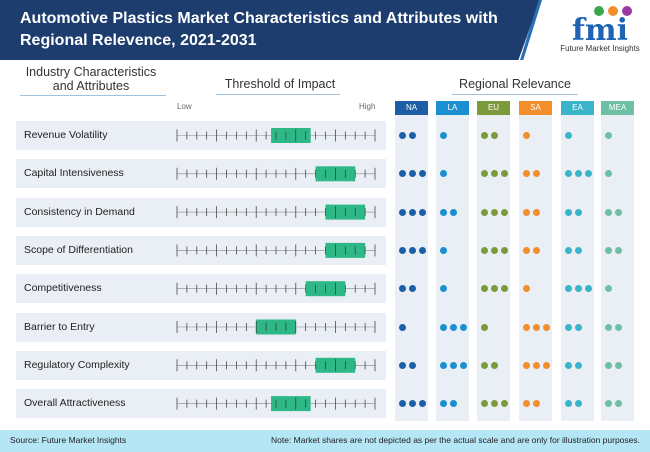 The height and width of the screenshot is (452, 650). I want to click on attribute-label: Revenue Volatility, so click(66, 135).